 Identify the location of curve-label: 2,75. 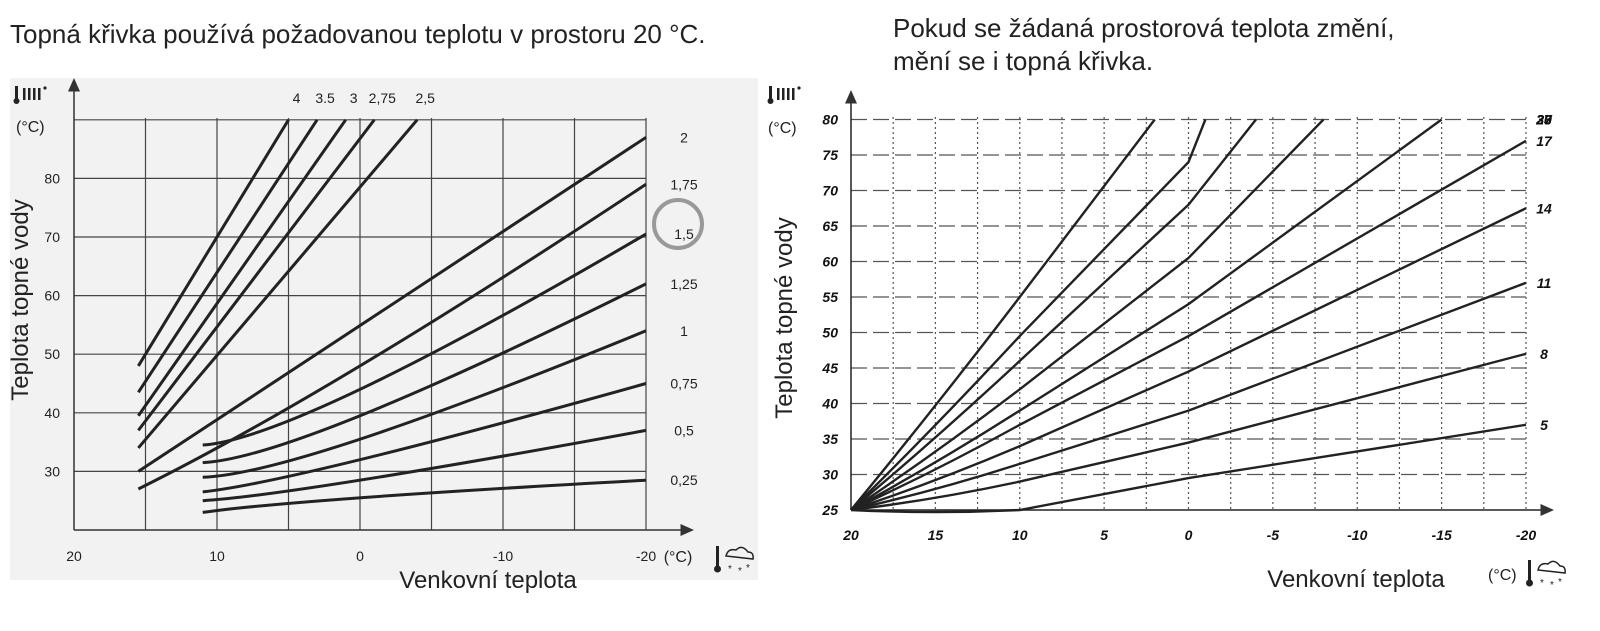
(382, 98).